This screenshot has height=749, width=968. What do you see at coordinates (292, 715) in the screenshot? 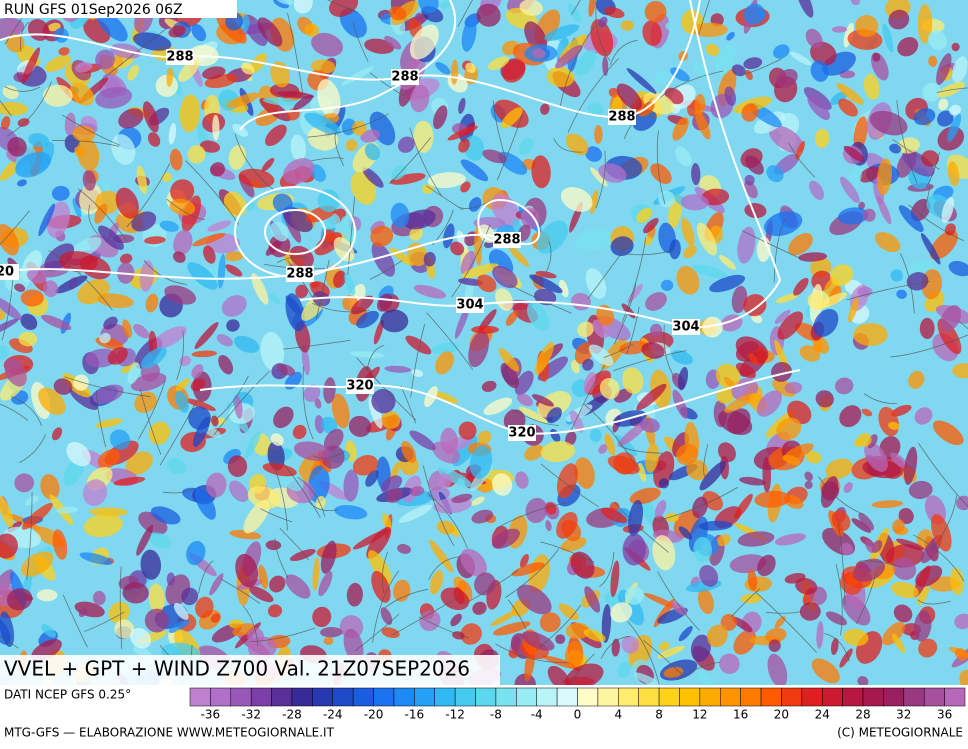
I see `colorbar-label: -28` at bounding box center [292, 715].